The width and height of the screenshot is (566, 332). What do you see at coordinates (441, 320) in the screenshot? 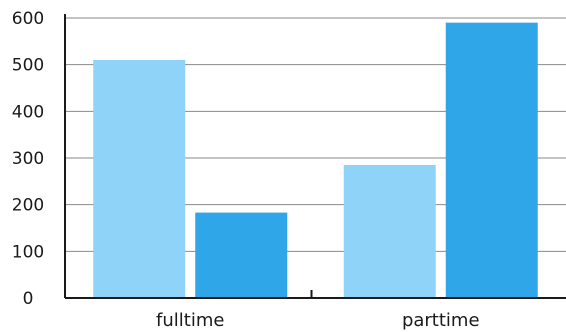
I see `x-category-label: parttime` at bounding box center [441, 320].